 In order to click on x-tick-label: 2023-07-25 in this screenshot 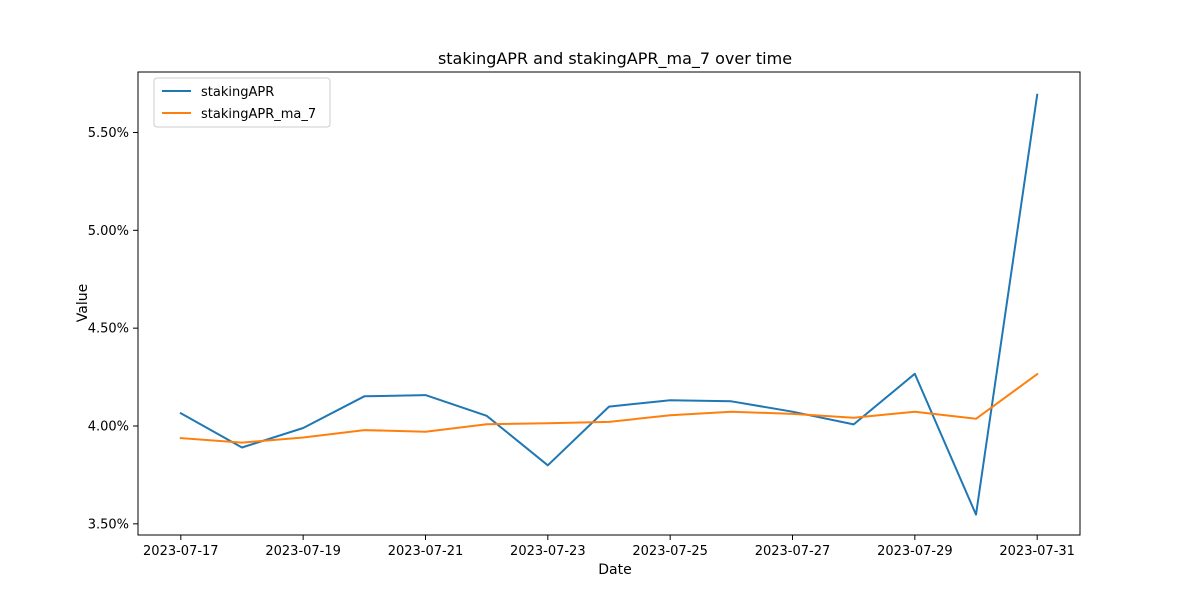, I will do `click(670, 551)`.